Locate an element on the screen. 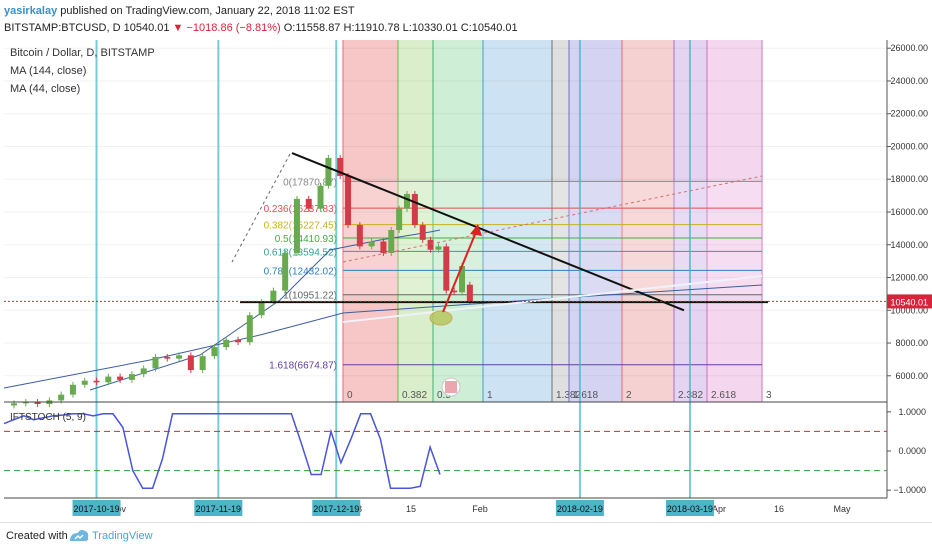 This screenshot has width=932, height=551. fib-zone-label: 1 is located at coordinates (490, 395).